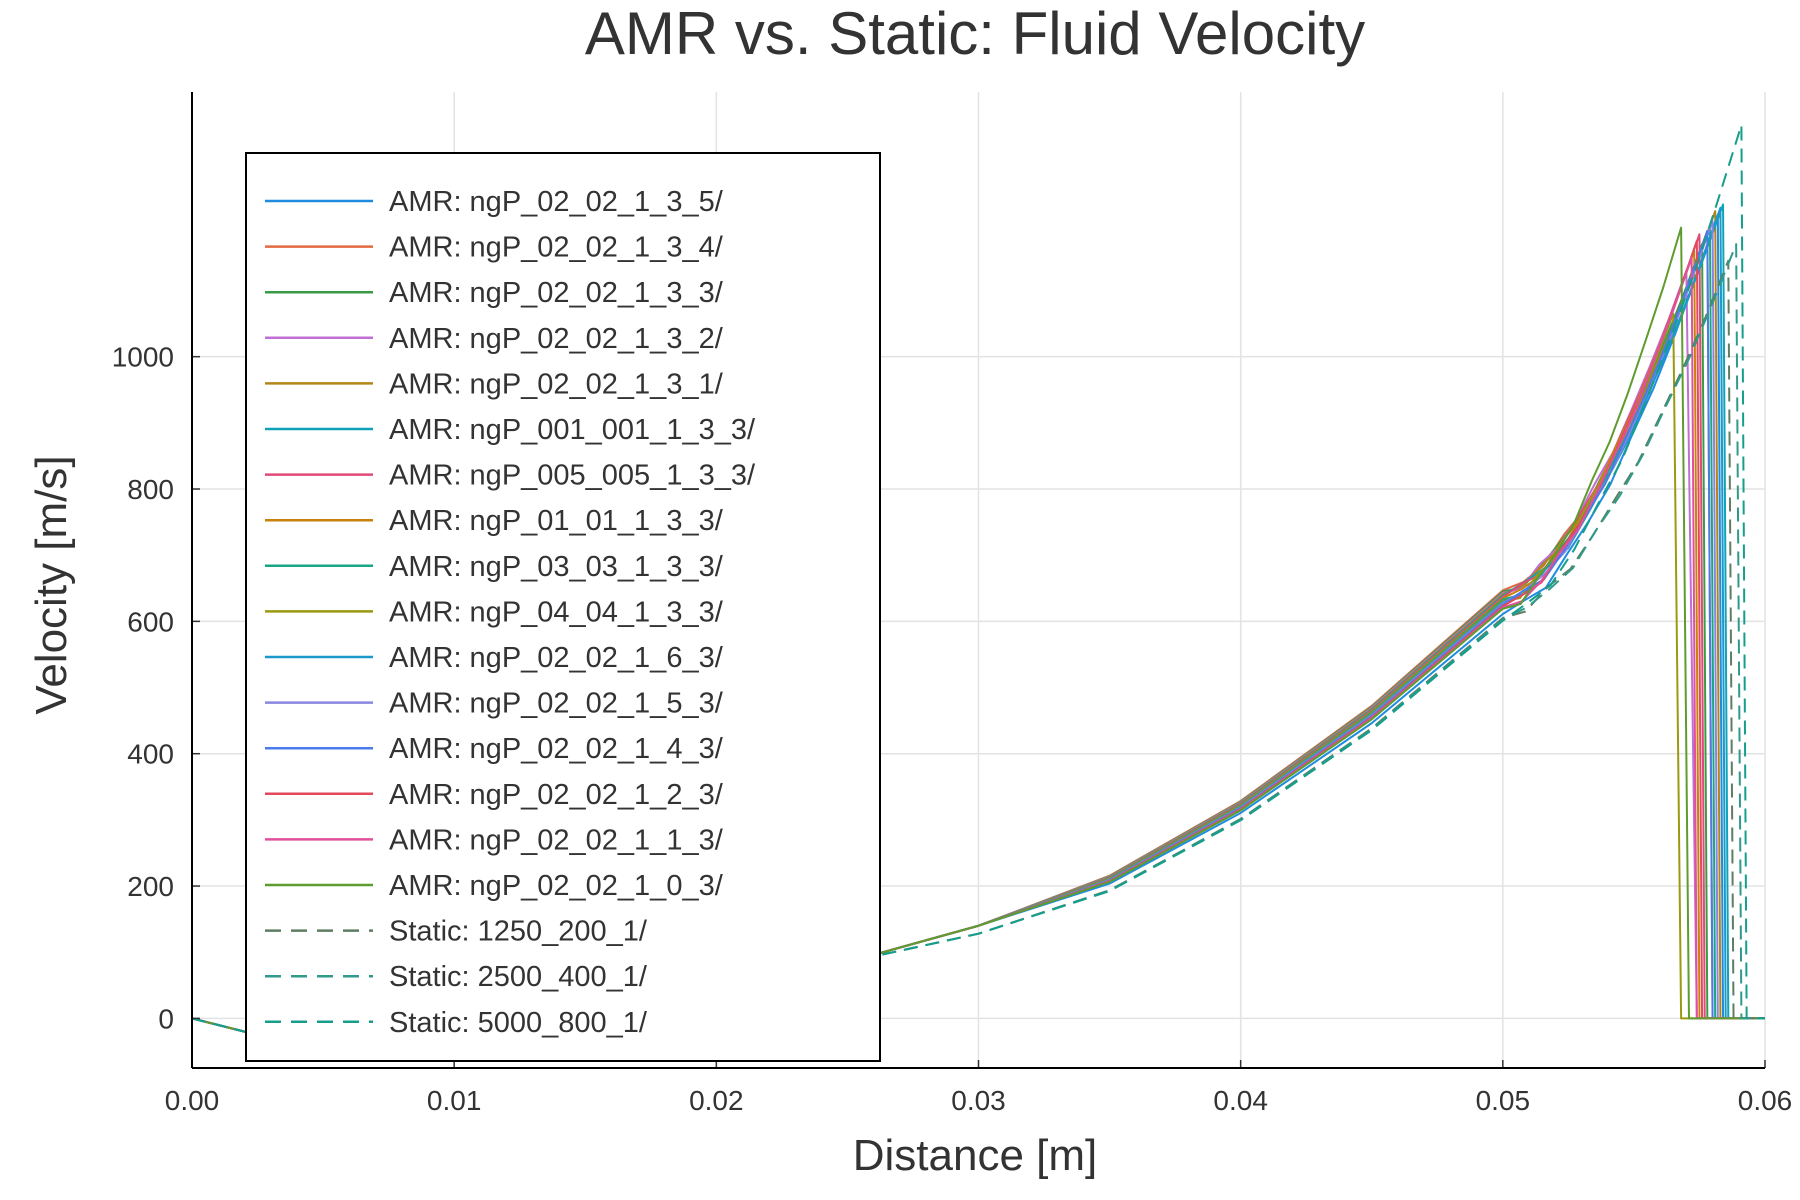  What do you see at coordinates (518, 977) in the screenshot?
I see `legend-label: Static: 2500_400_1/` at bounding box center [518, 977].